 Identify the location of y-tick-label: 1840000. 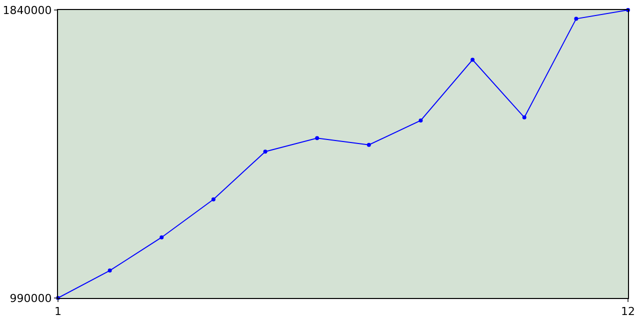
(27, 10).